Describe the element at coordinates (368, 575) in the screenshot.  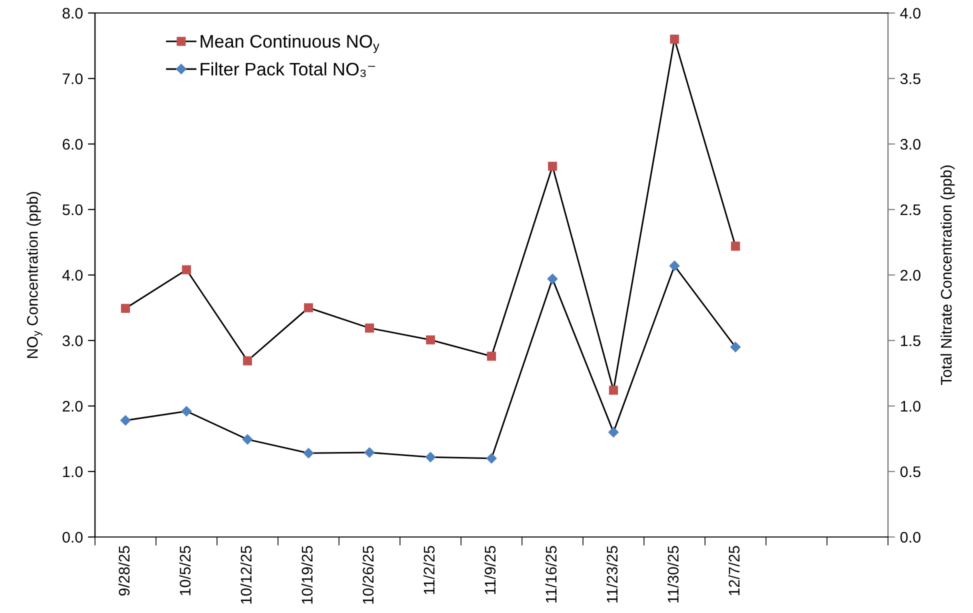
I see `x-tick-label: 10/26/25` at that location.